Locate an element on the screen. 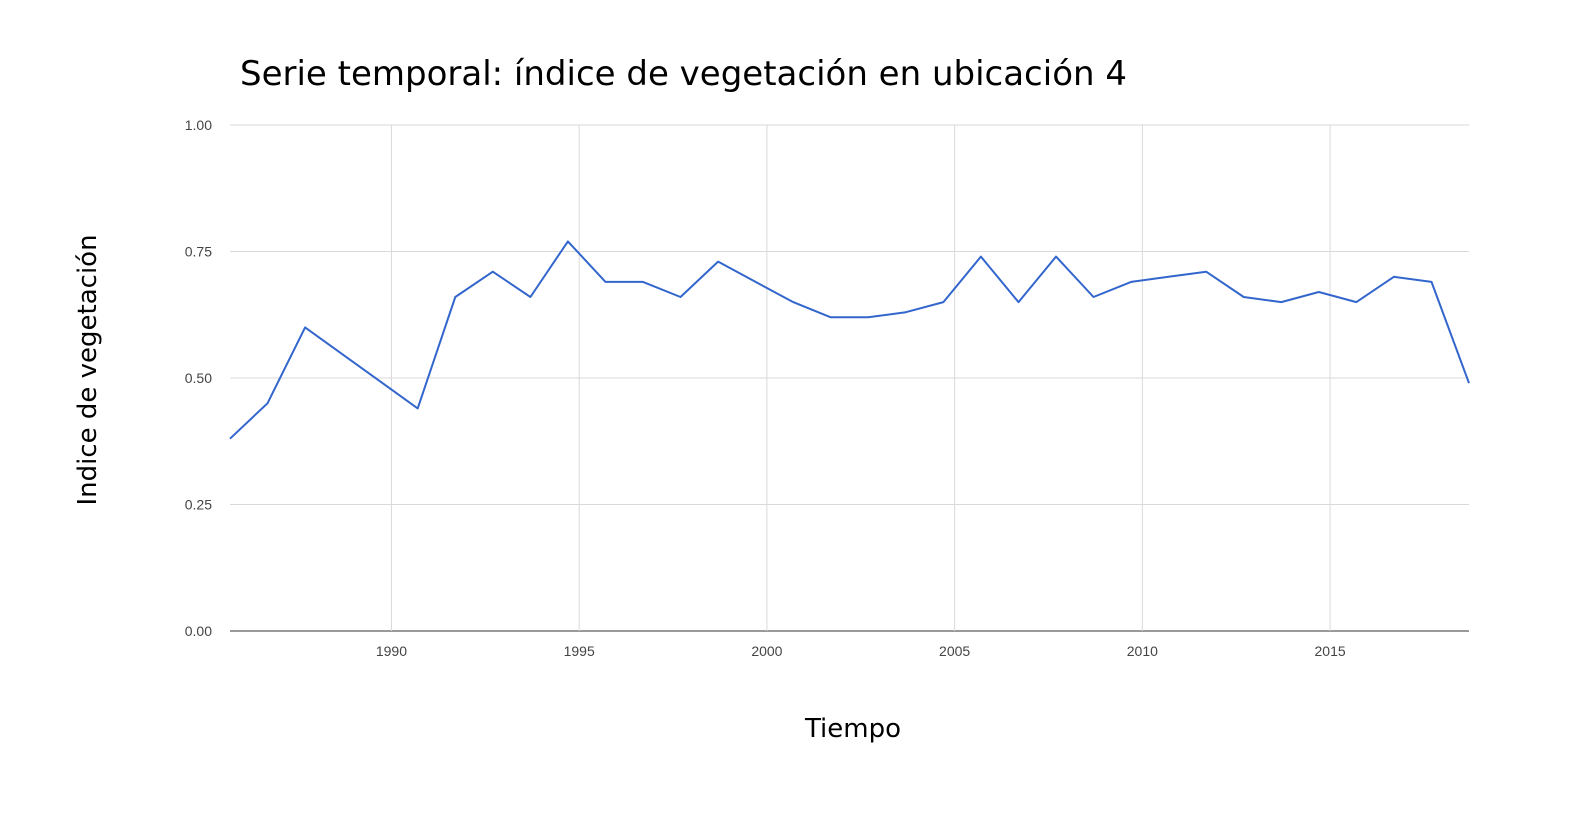 The width and height of the screenshot is (1581, 830). x-tick-label: 1995 is located at coordinates (579, 651).